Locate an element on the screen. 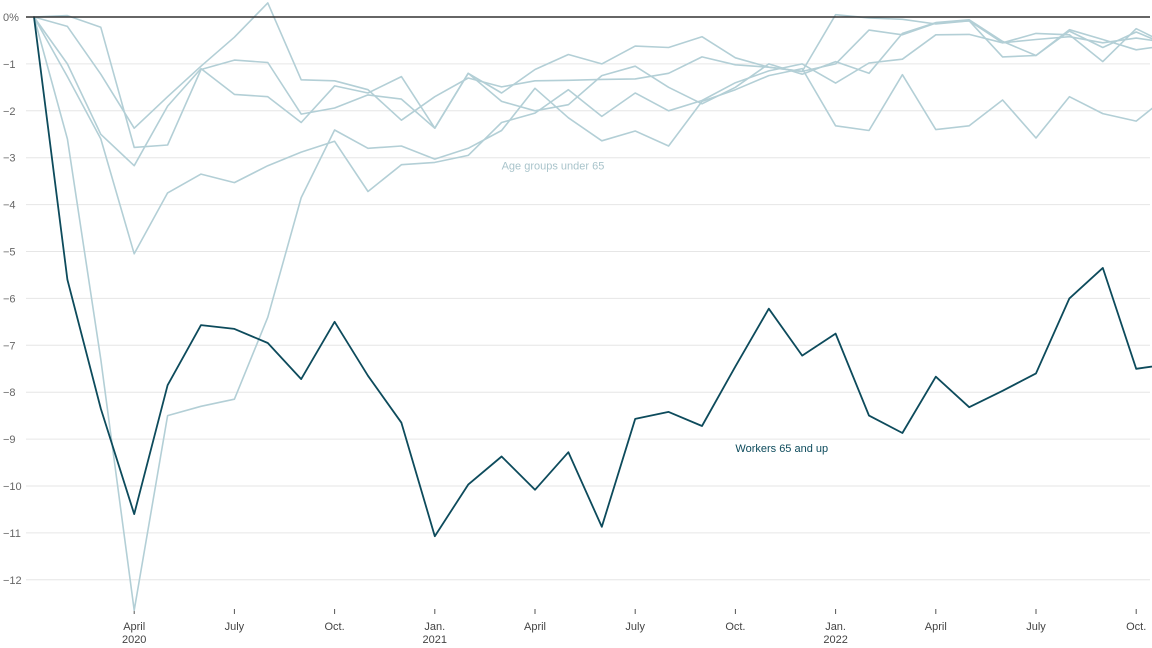  y-tick-label: −9 is located at coordinates (9, 440).